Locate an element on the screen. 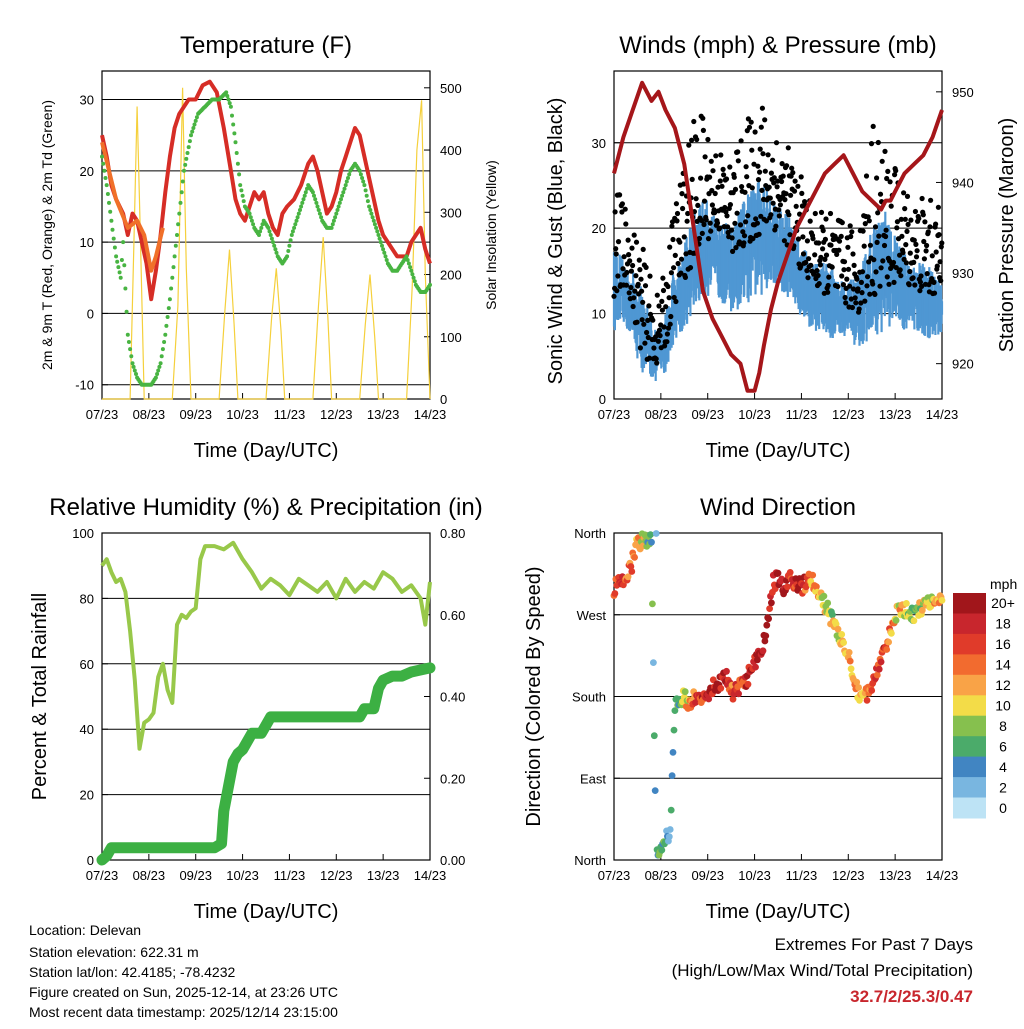 The image size is (1024, 1029). chart-title: Temperature (F) is located at coordinates (266, 45).